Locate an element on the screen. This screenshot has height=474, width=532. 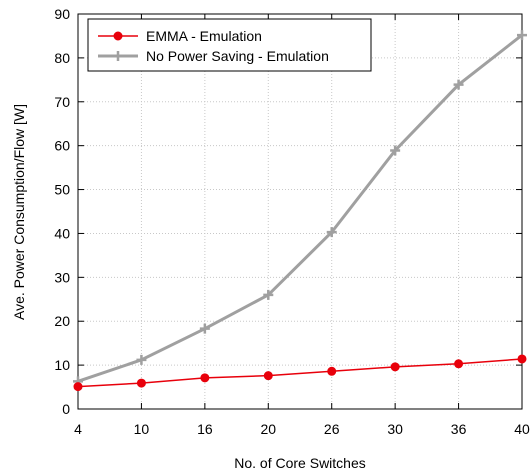
legend-label: No Power Saving - Emulation is located at coordinates (237, 56).